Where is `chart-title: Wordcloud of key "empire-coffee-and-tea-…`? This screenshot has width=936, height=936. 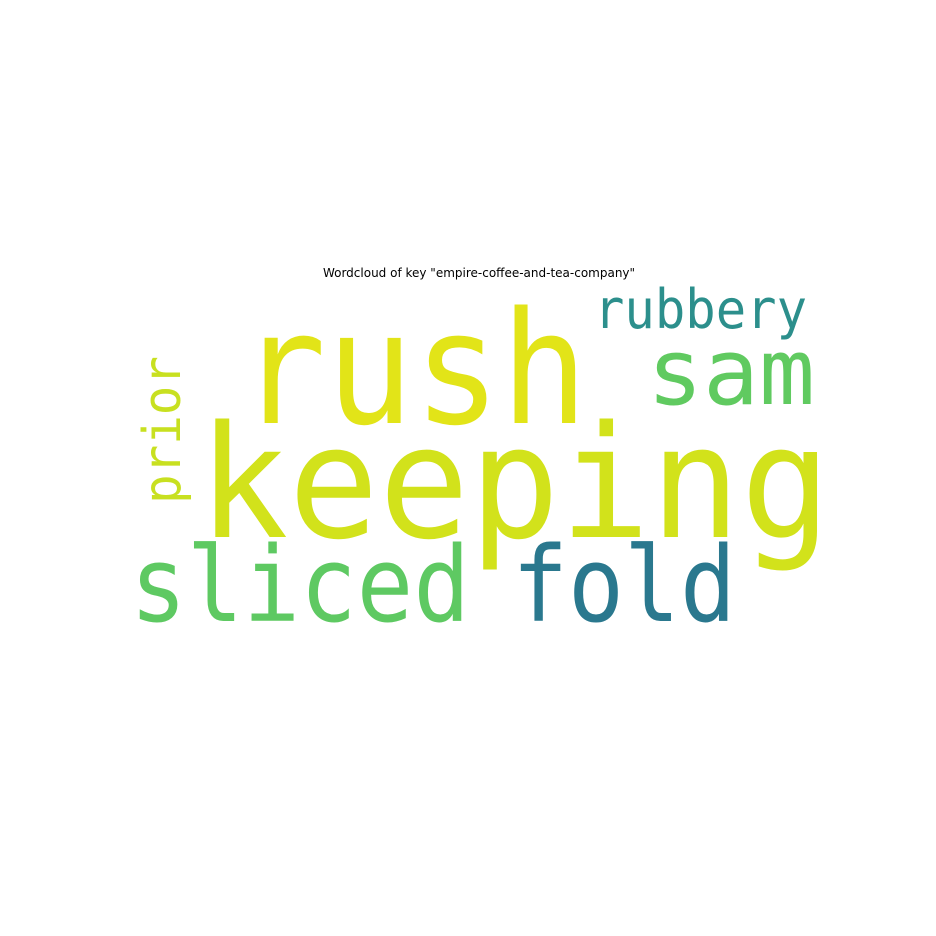 chart-title: Wordcloud of key "empire-coffee-and-tea-… is located at coordinates (479, 273).